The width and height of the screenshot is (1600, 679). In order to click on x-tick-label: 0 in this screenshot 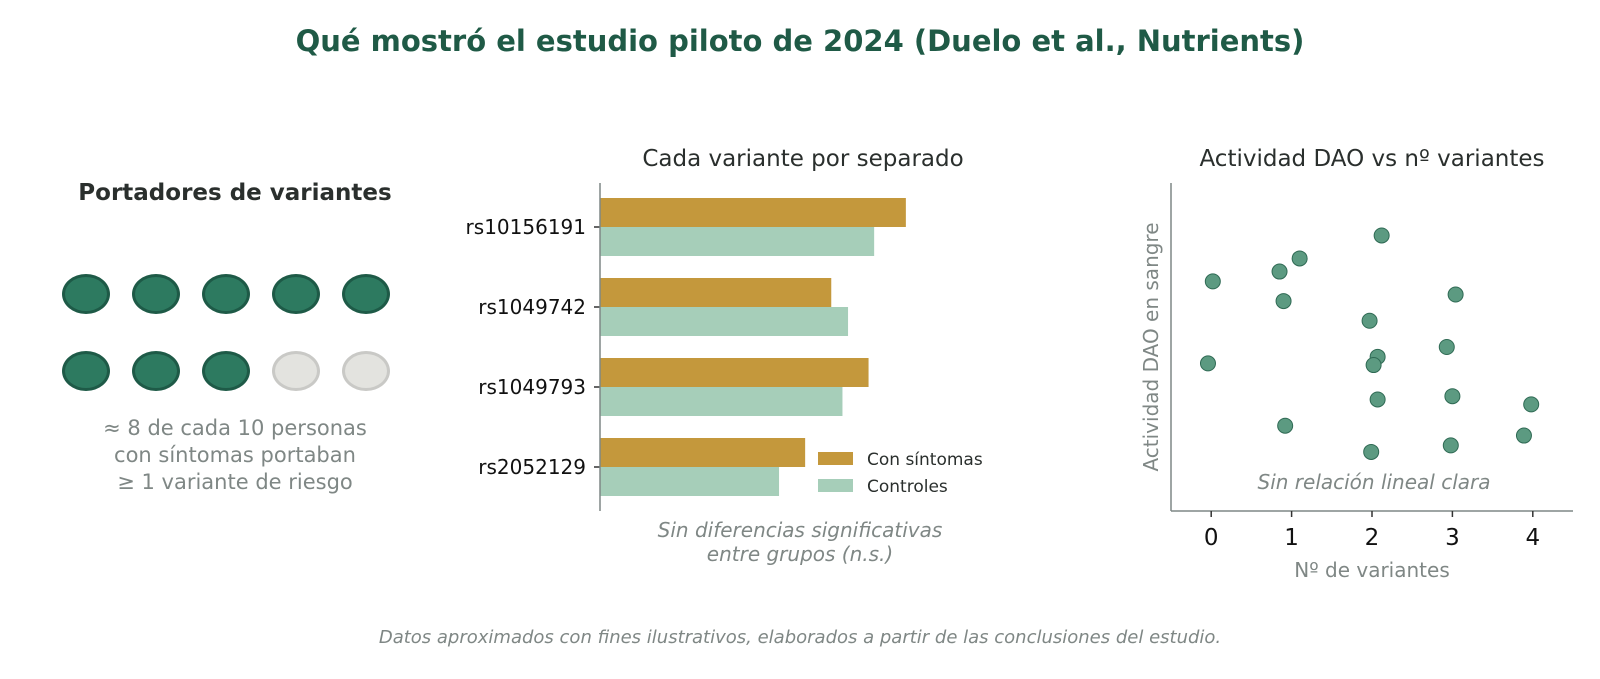, I will do `click(1211, 538)`.